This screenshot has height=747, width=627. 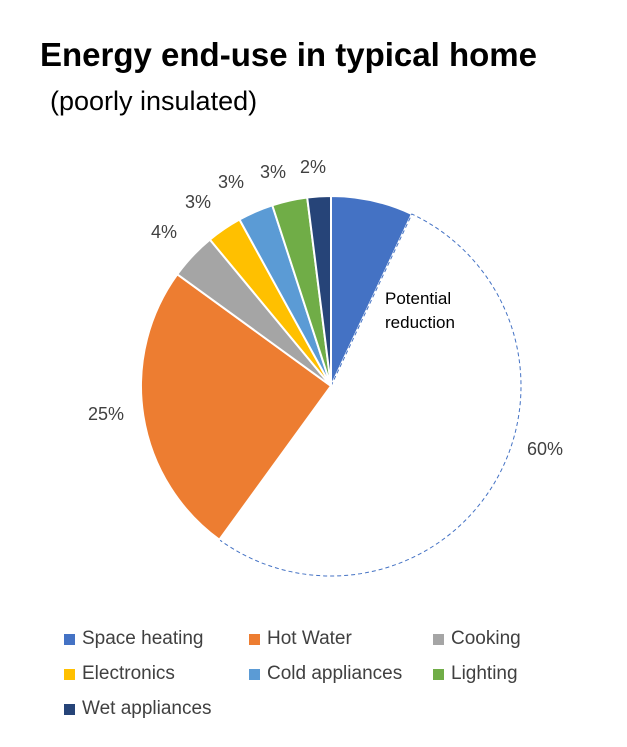 What do you see at coordinates (147, 708) in the screenshot?
I see `legend-label-wet-appliances: Wet appliances` at bounding box center [147, 708].